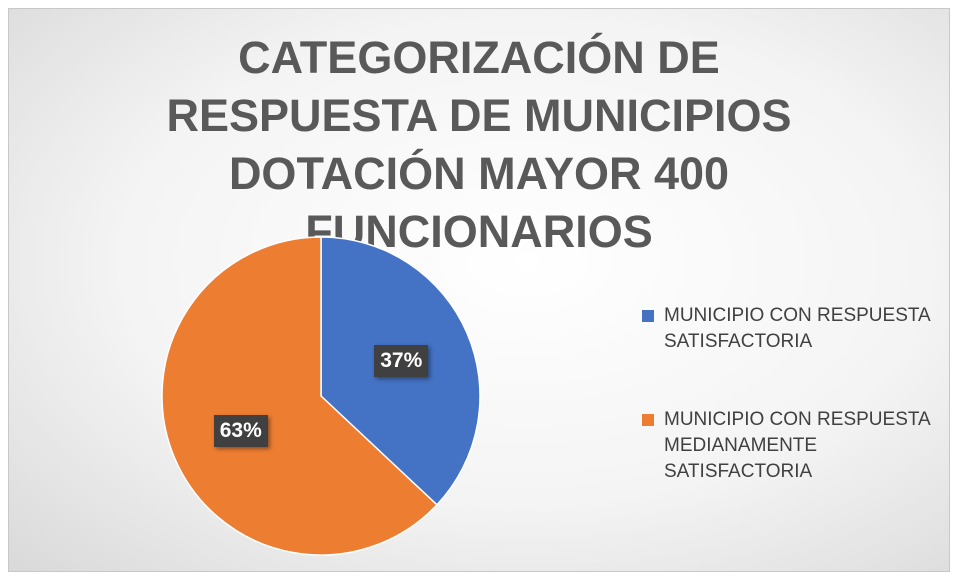 The image size is (958, 580). Describe the element at coordinates (240, 430) in the screenshot. I see `data-label: 63%` at that location.